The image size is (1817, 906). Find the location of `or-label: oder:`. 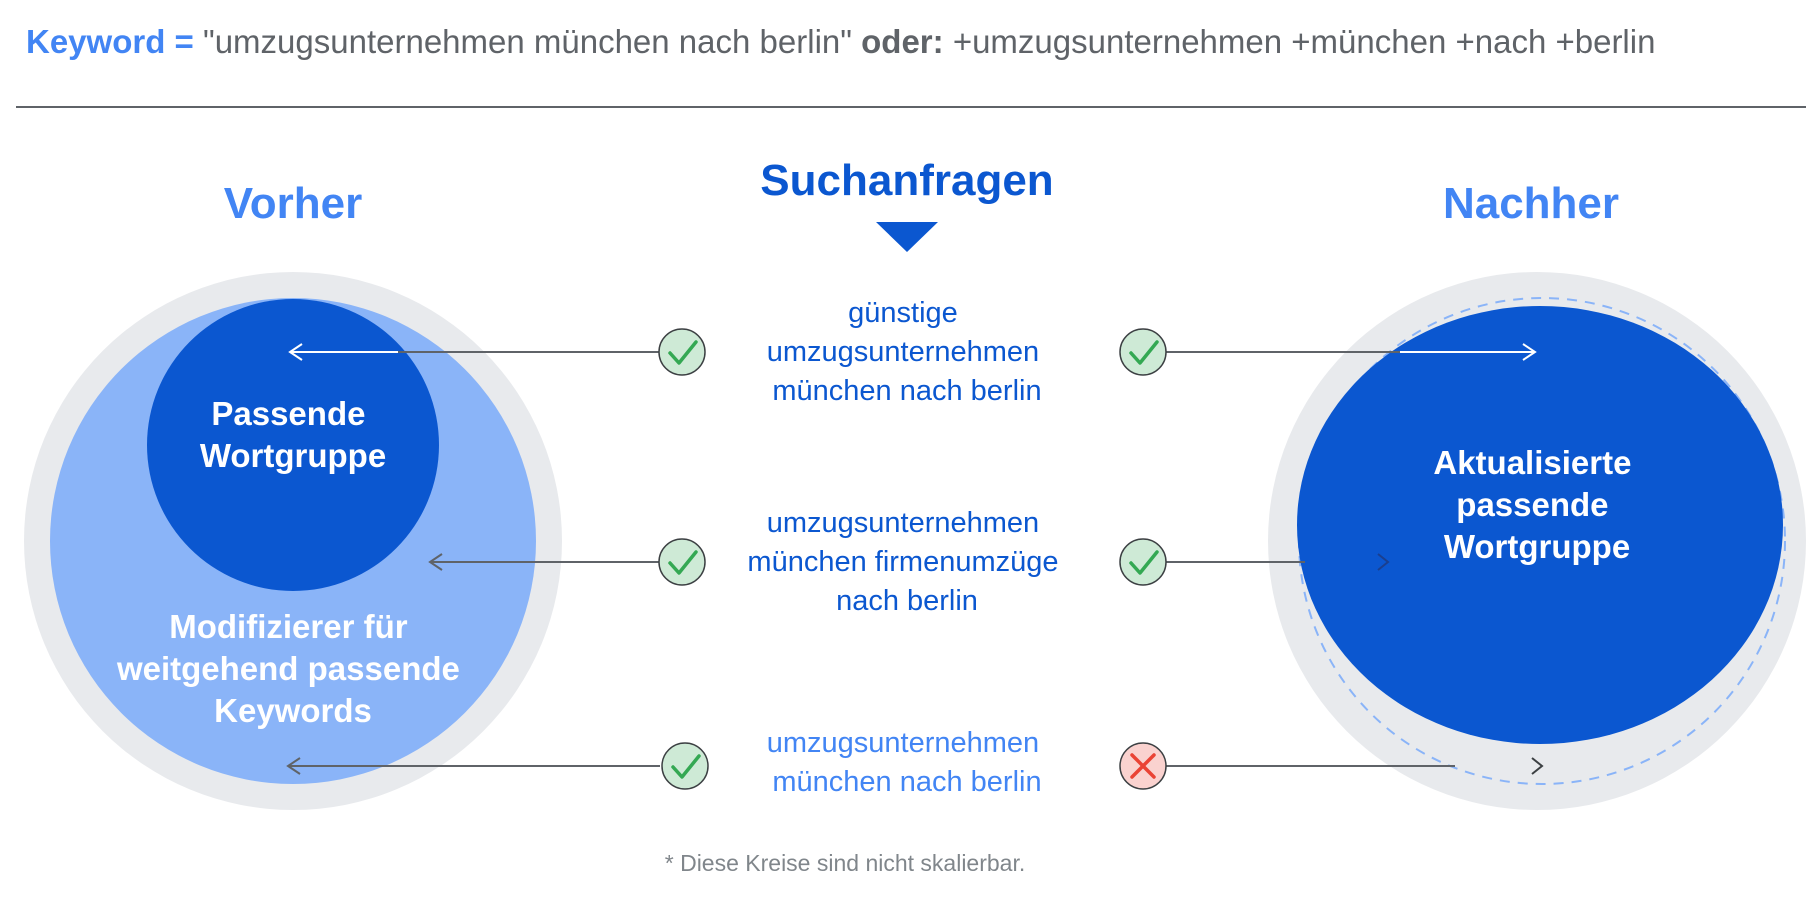

or-label: oder: is located at coordinates (902, 41).